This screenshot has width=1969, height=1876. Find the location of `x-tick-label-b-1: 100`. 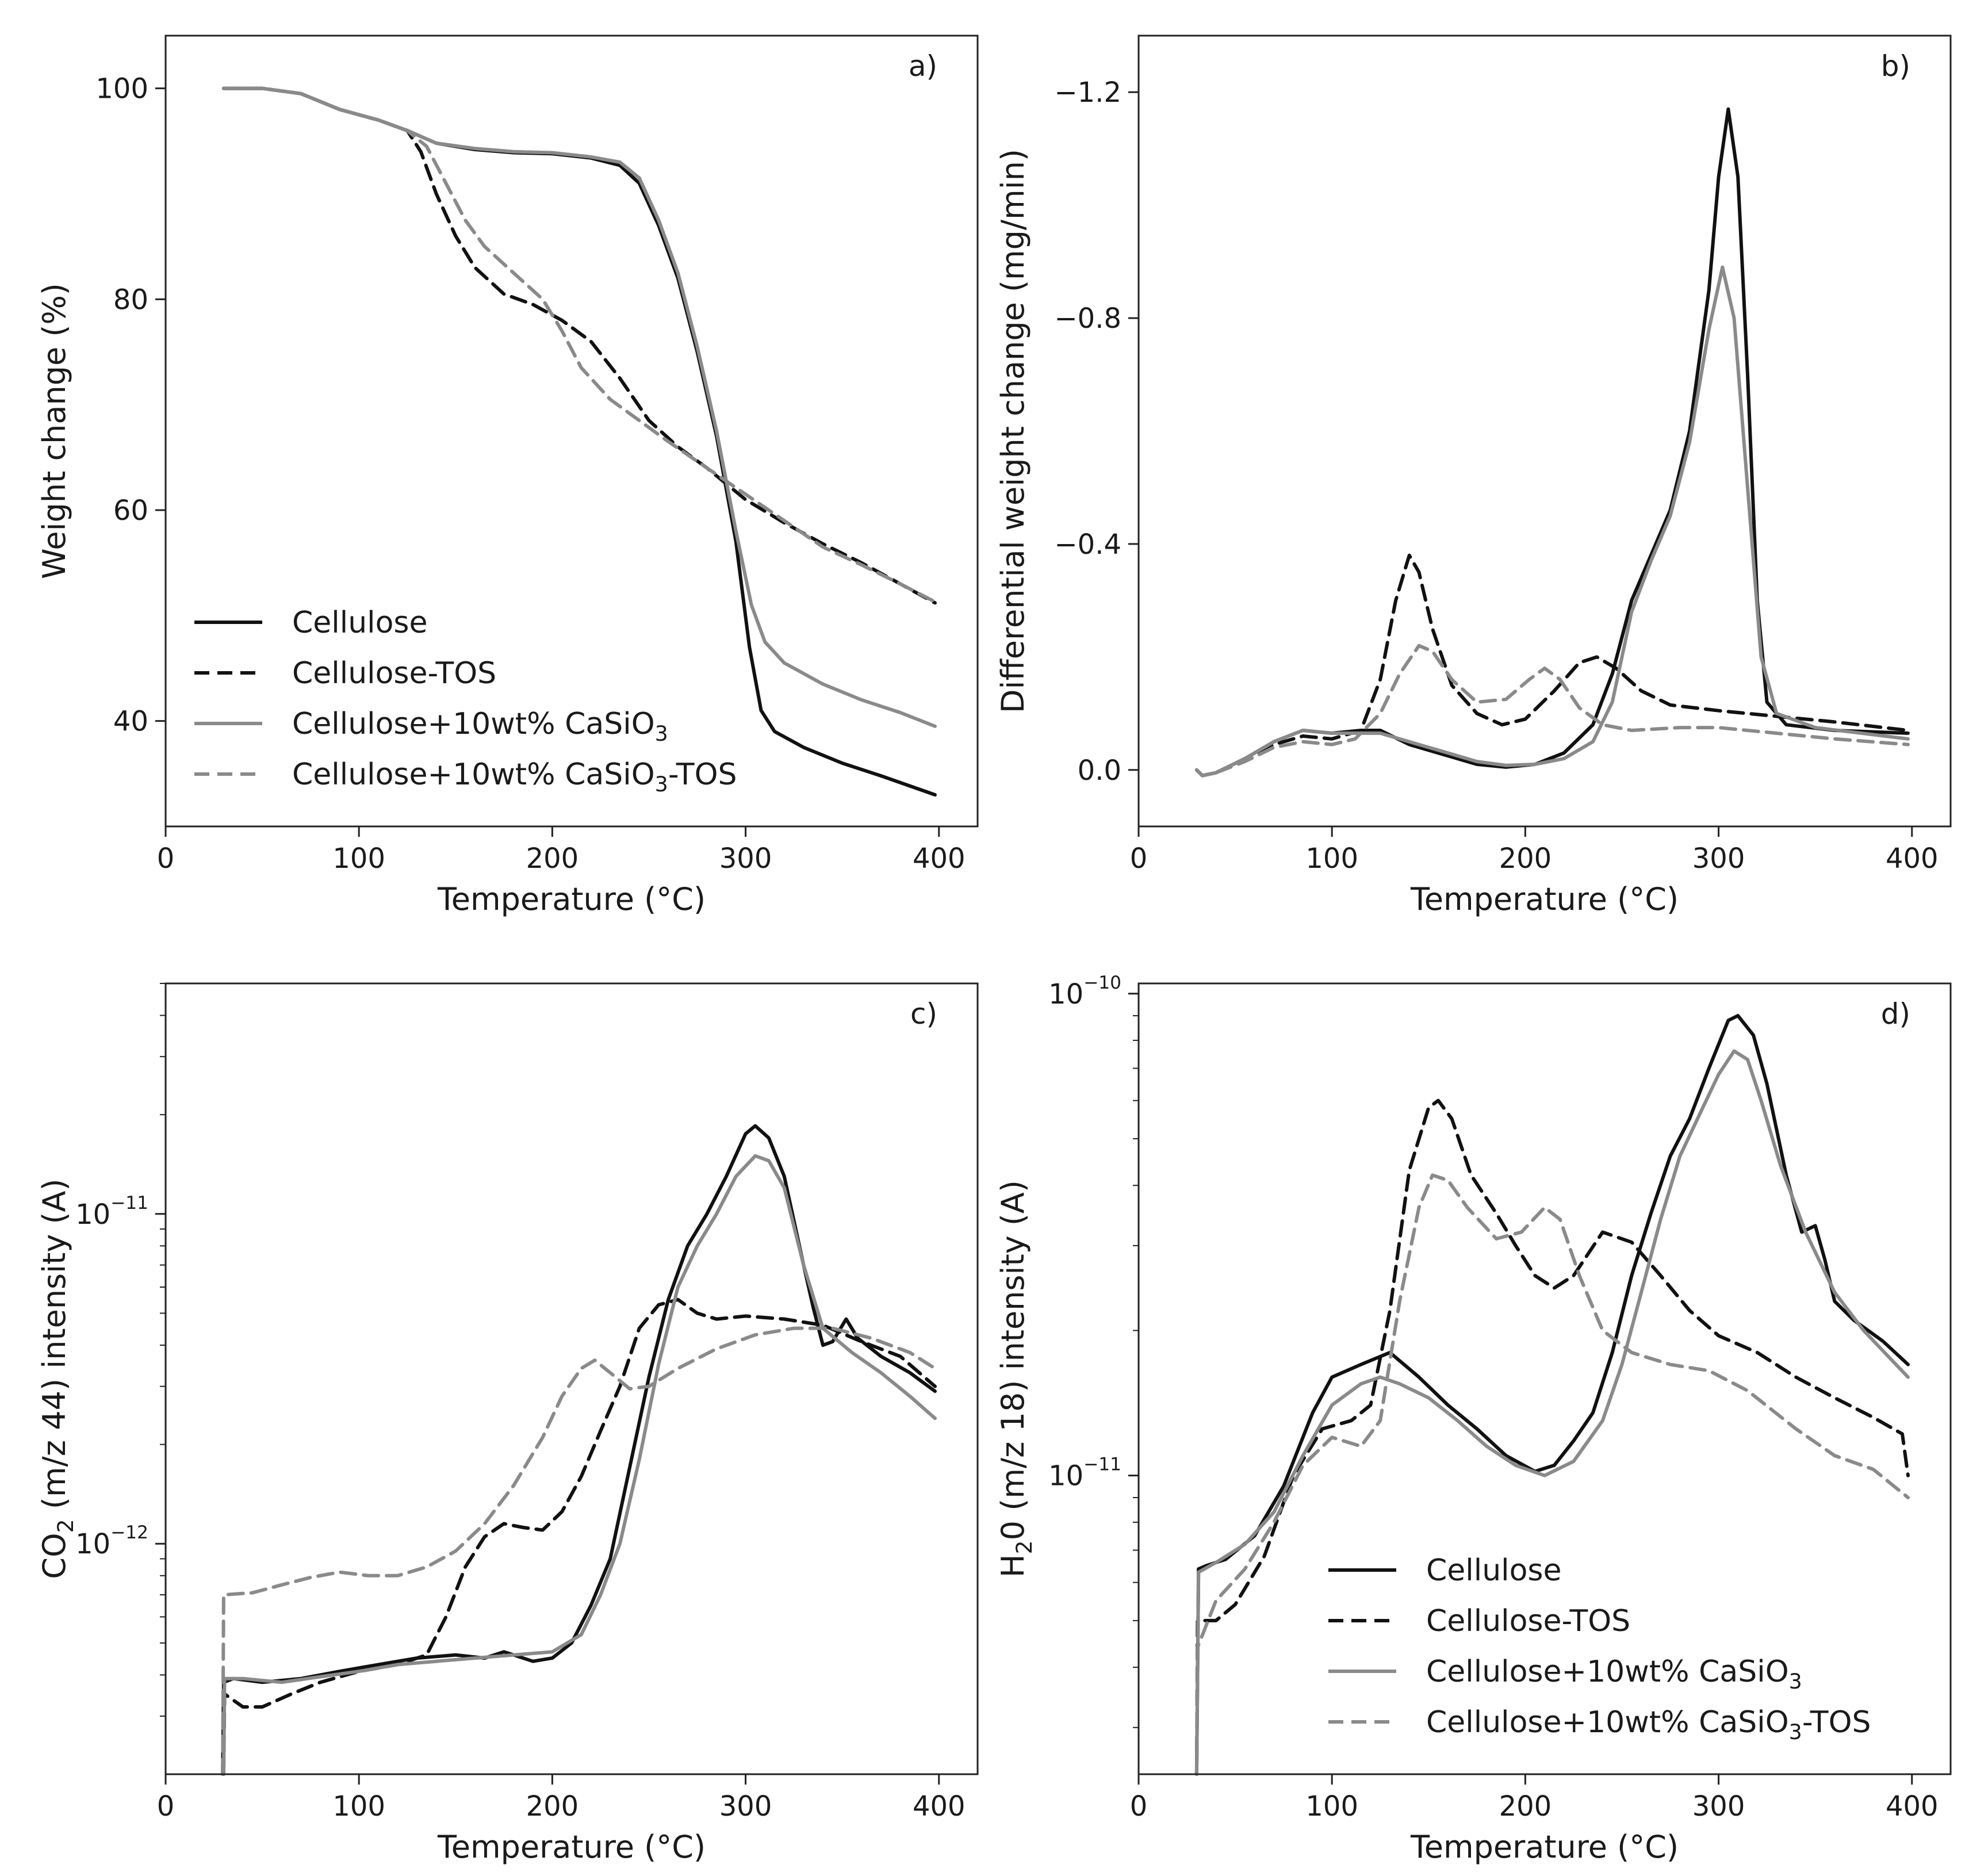

x-tick-label-b-1: 100 is located at coordinates (1331, 859).